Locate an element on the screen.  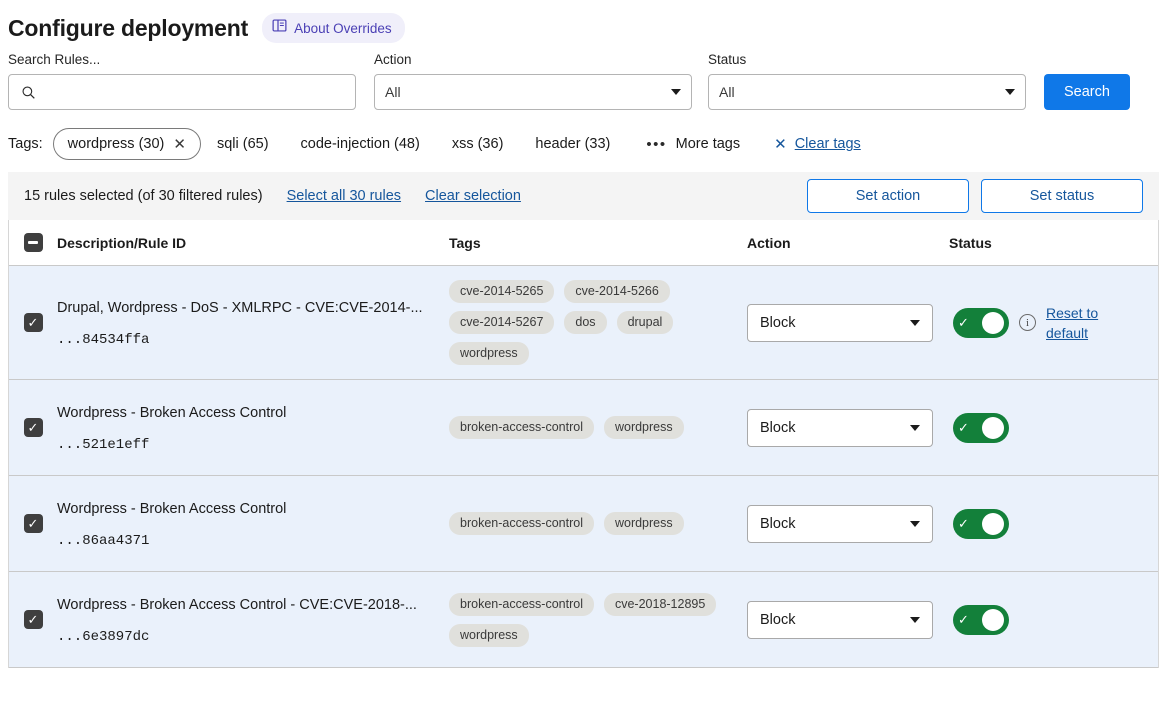
rule-id: ...521e1eff is located at coordinates (103, 444).